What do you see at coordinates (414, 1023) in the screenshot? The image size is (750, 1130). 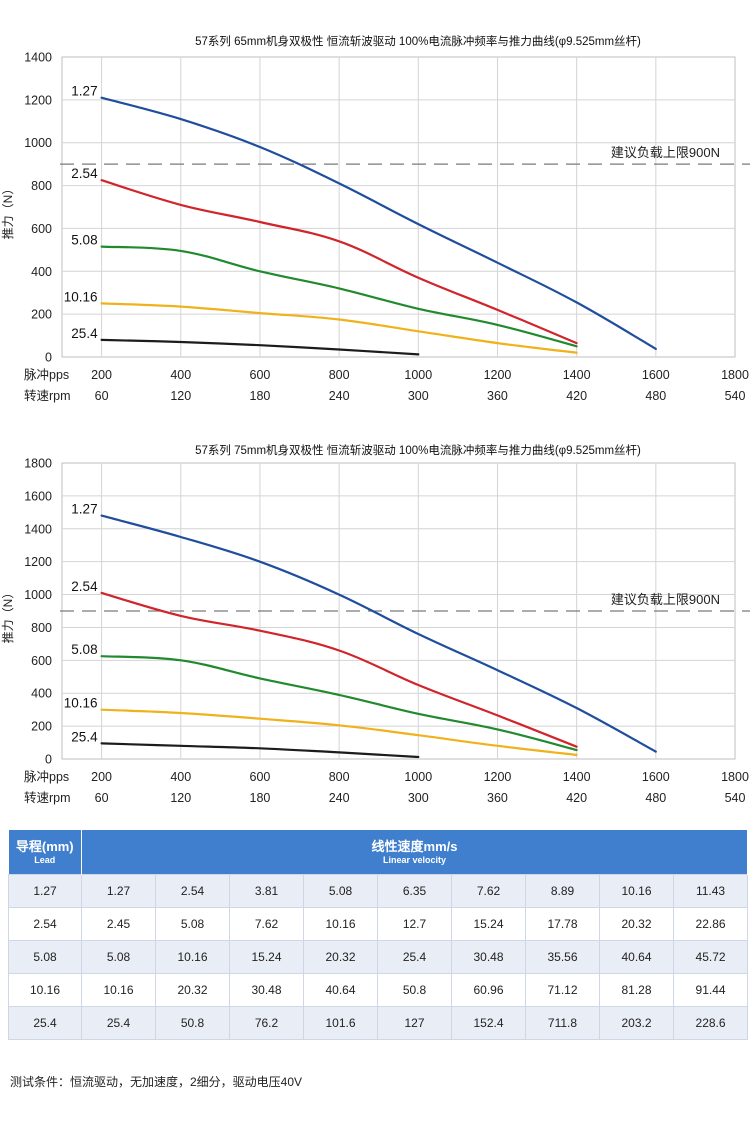 I see `velocity-cell: 127` at bounding box center [414, 1023].